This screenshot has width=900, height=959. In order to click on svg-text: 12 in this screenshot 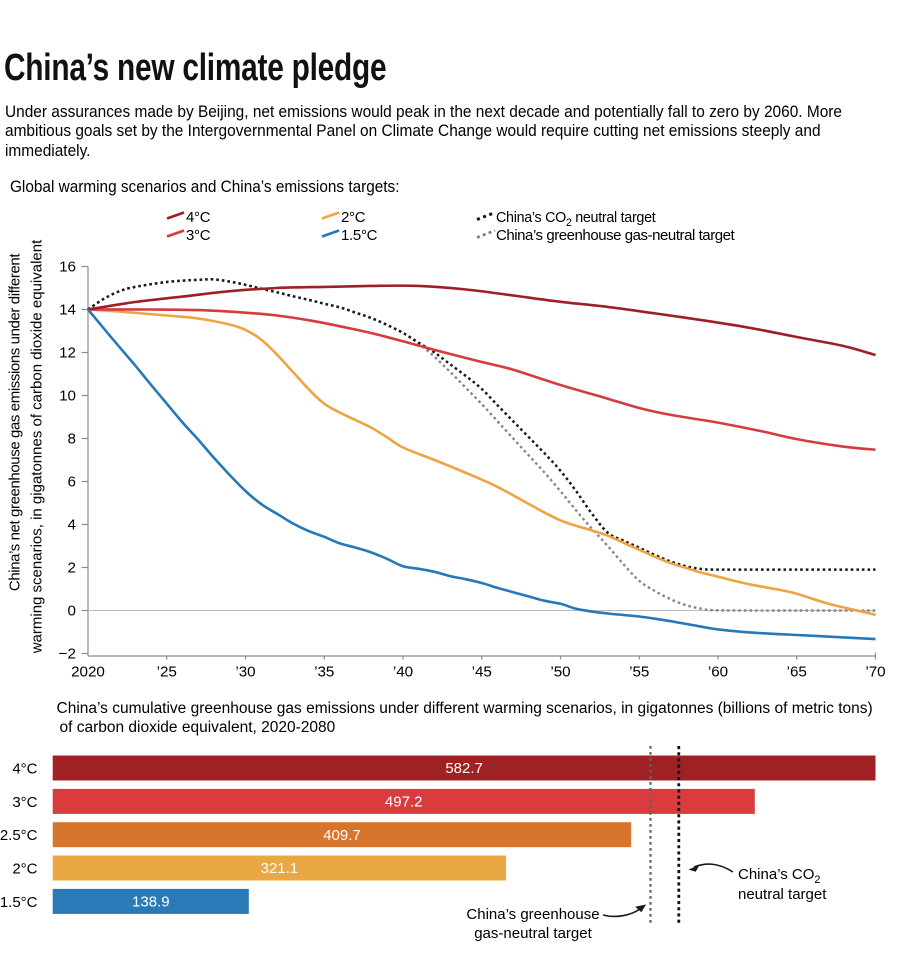, I will do `click(67, 353)`.